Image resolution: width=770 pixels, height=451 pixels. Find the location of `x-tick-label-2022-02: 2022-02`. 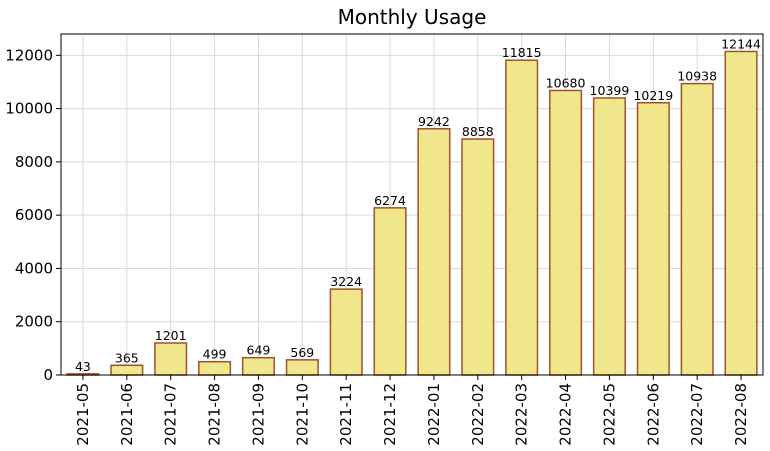

x-tick-label-2022-02: 2022-02 is located at coordinates (478, 414).